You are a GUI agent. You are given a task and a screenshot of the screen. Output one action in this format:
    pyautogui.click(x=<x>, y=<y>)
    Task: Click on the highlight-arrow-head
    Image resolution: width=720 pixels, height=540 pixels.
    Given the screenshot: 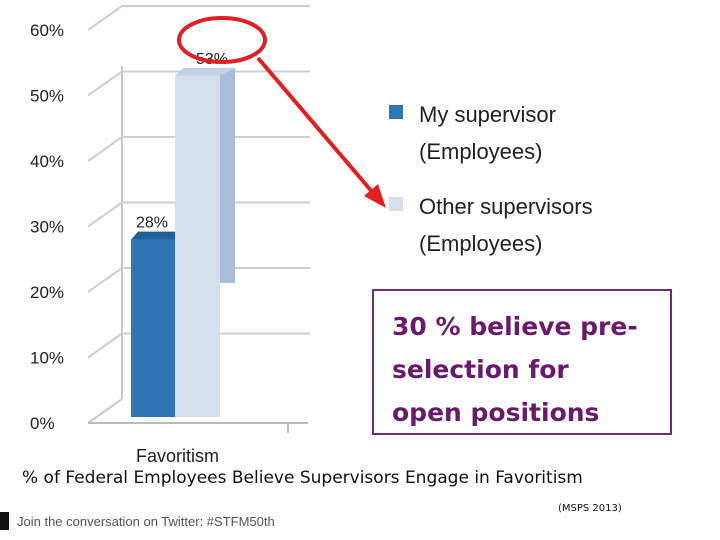 What is the action you would take?
    pyautogui.click(x=375, y=196)
    